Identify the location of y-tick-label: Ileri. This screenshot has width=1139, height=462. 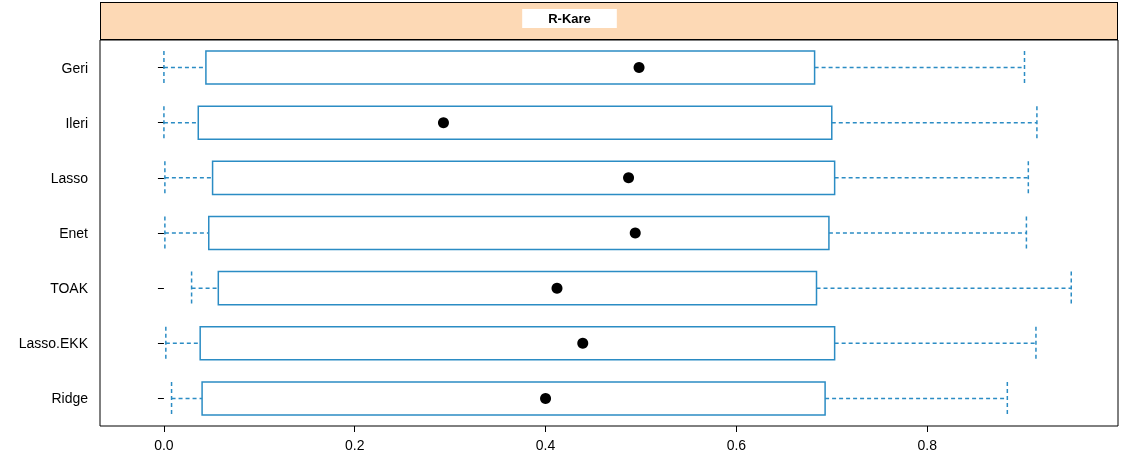
(76, 122).